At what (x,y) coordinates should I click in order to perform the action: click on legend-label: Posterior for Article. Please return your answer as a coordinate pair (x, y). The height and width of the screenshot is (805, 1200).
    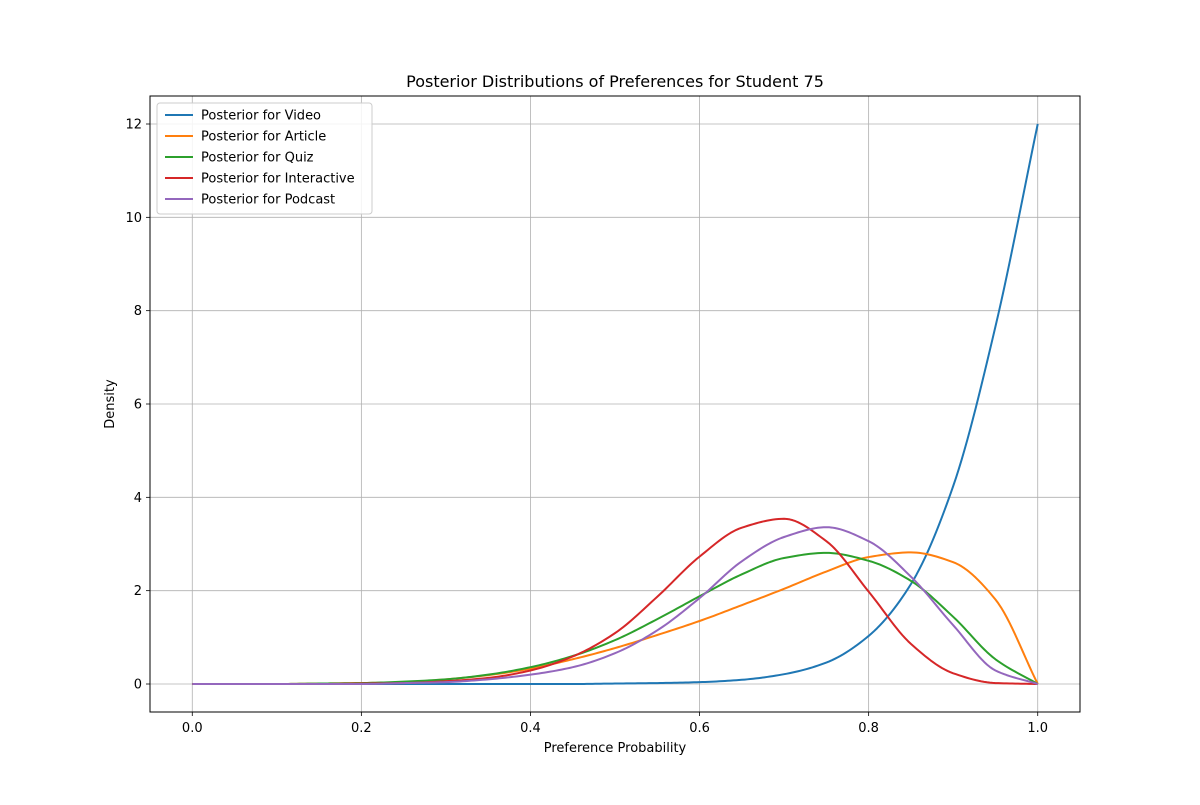
    Looking at the image, I should click on (263, 137).